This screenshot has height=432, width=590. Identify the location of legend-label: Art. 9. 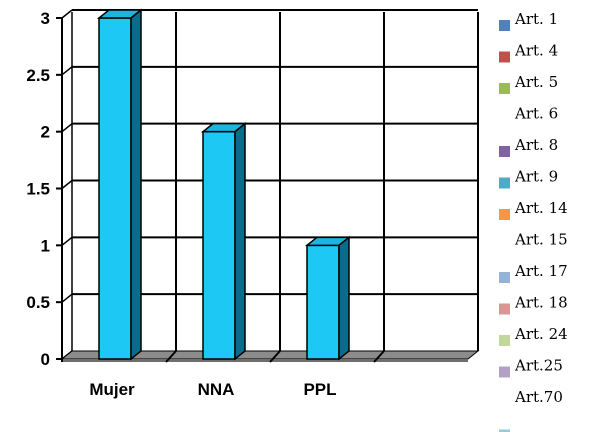
(536, 177).